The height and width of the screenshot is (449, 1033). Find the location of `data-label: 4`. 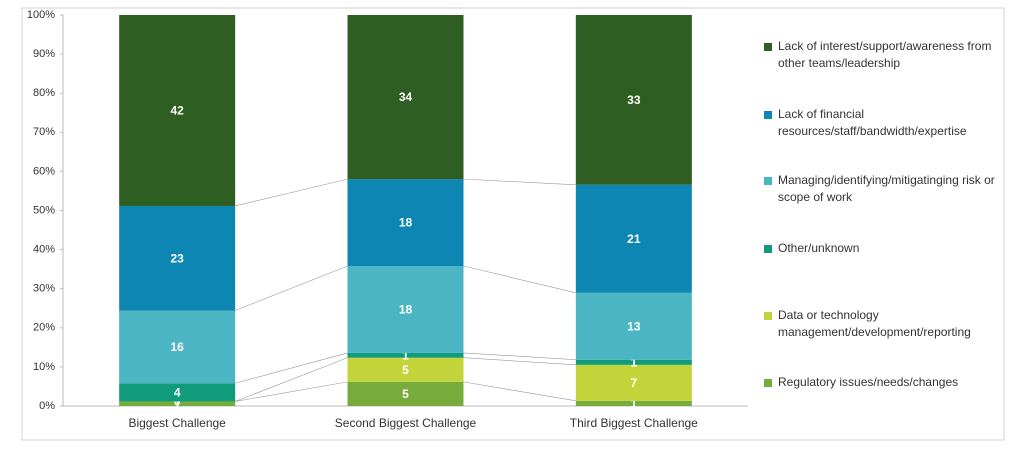

data-label: 4 is located at coordinates (177, 393).